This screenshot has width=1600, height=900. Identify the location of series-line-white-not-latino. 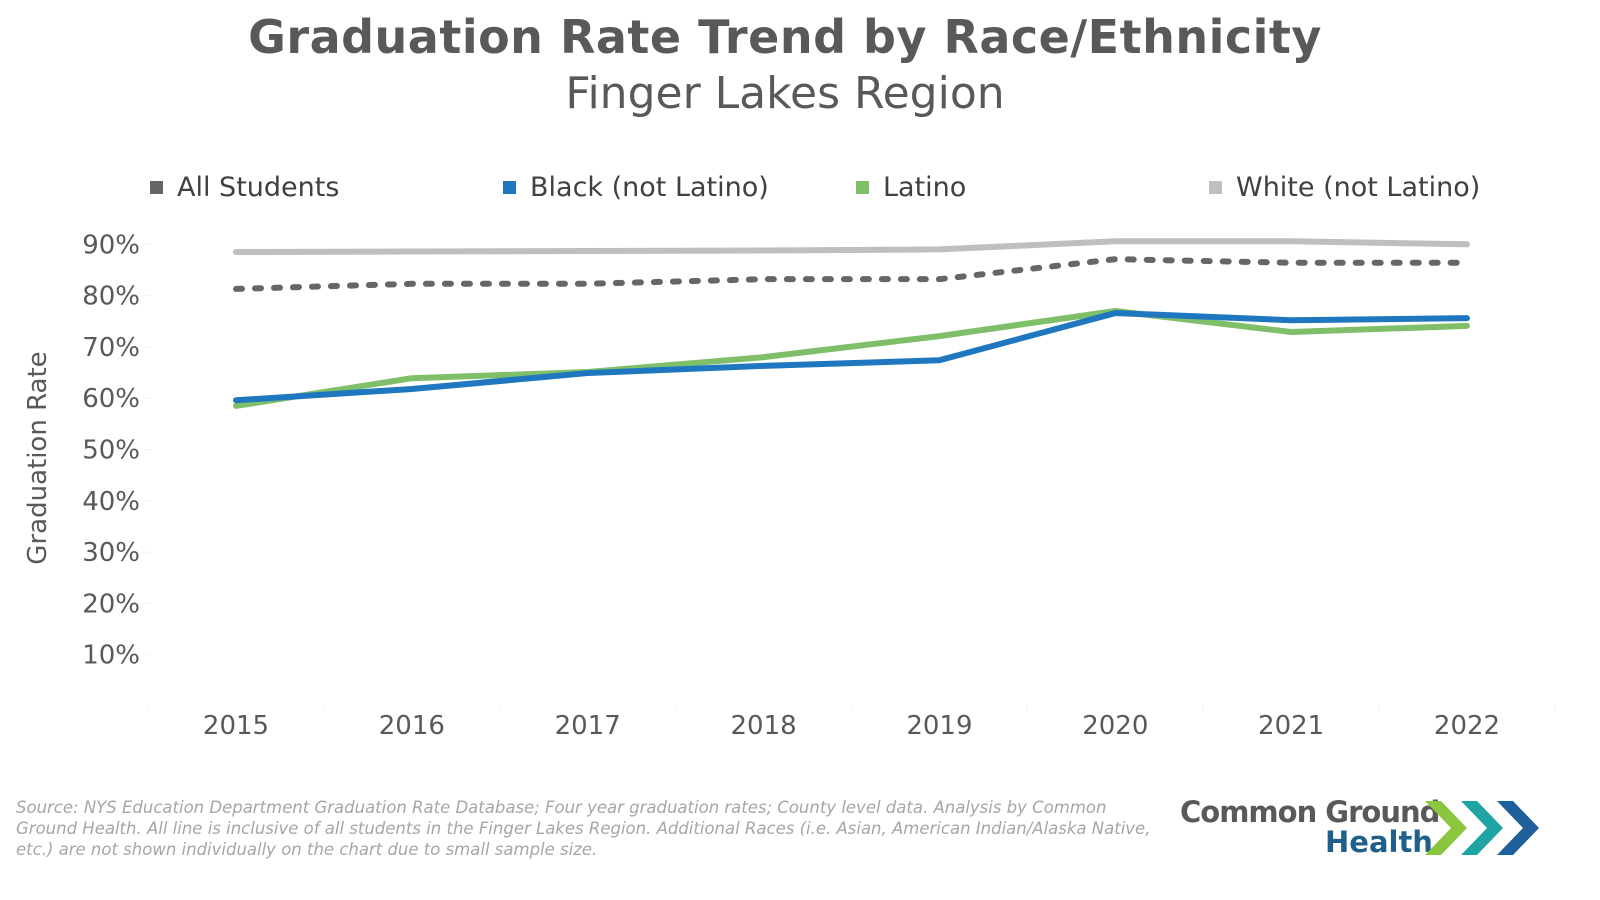
(851, 246).